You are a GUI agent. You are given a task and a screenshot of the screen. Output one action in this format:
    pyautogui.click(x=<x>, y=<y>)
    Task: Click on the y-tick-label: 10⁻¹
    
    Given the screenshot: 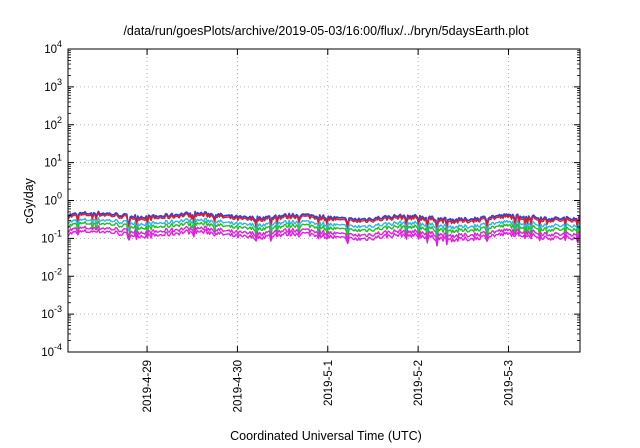 What is the action you would take?
    pyautogui.click(x=51, y=236)
    